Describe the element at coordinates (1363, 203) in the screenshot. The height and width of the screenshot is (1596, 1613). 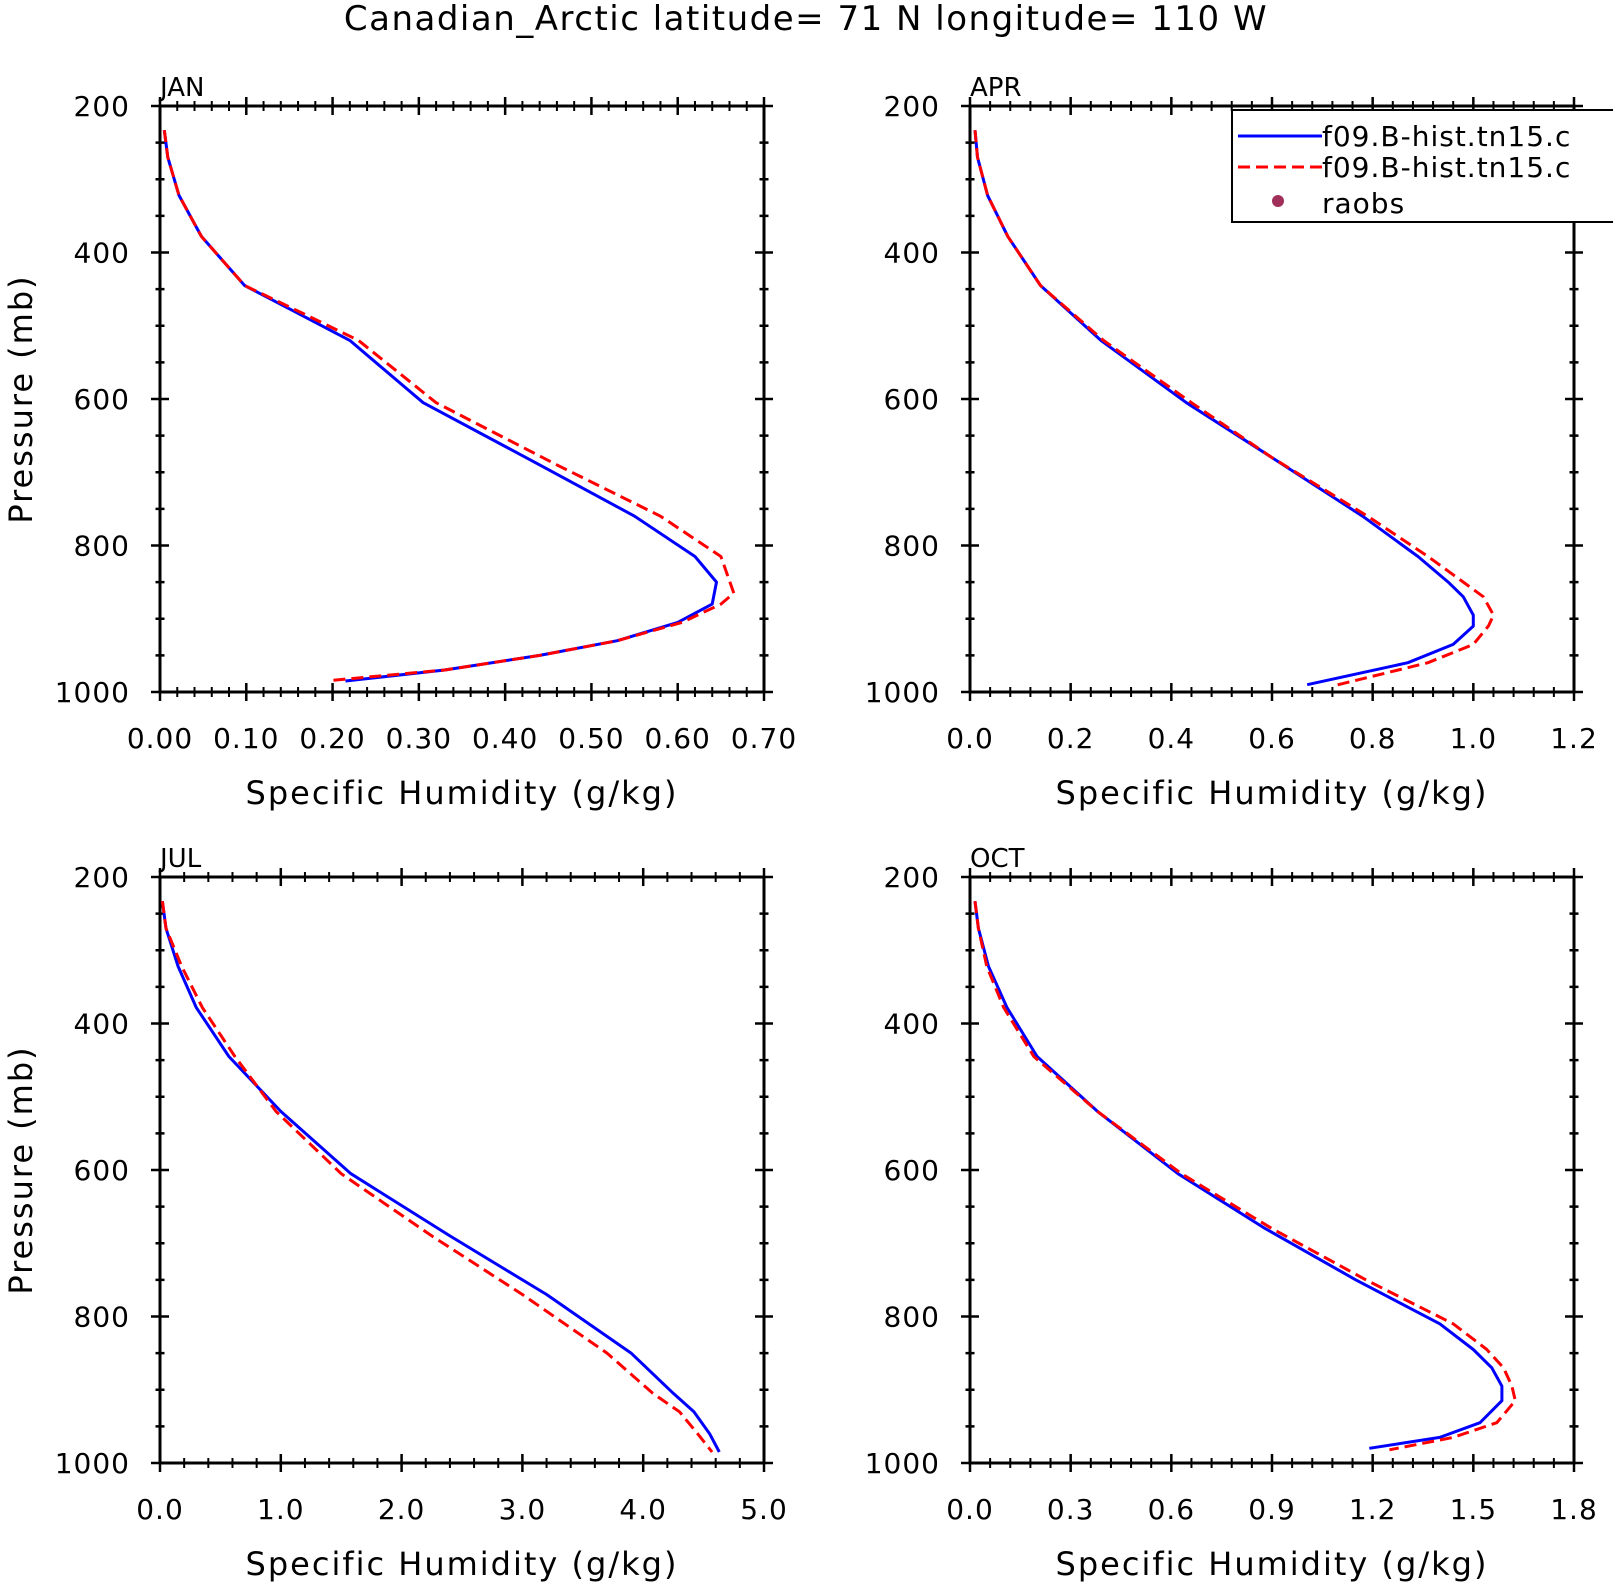
I see `legend-label: raobs` at that location.